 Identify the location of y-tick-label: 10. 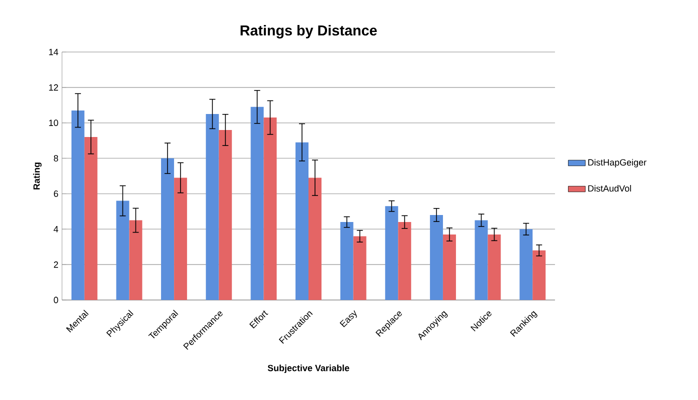
(53, 123).